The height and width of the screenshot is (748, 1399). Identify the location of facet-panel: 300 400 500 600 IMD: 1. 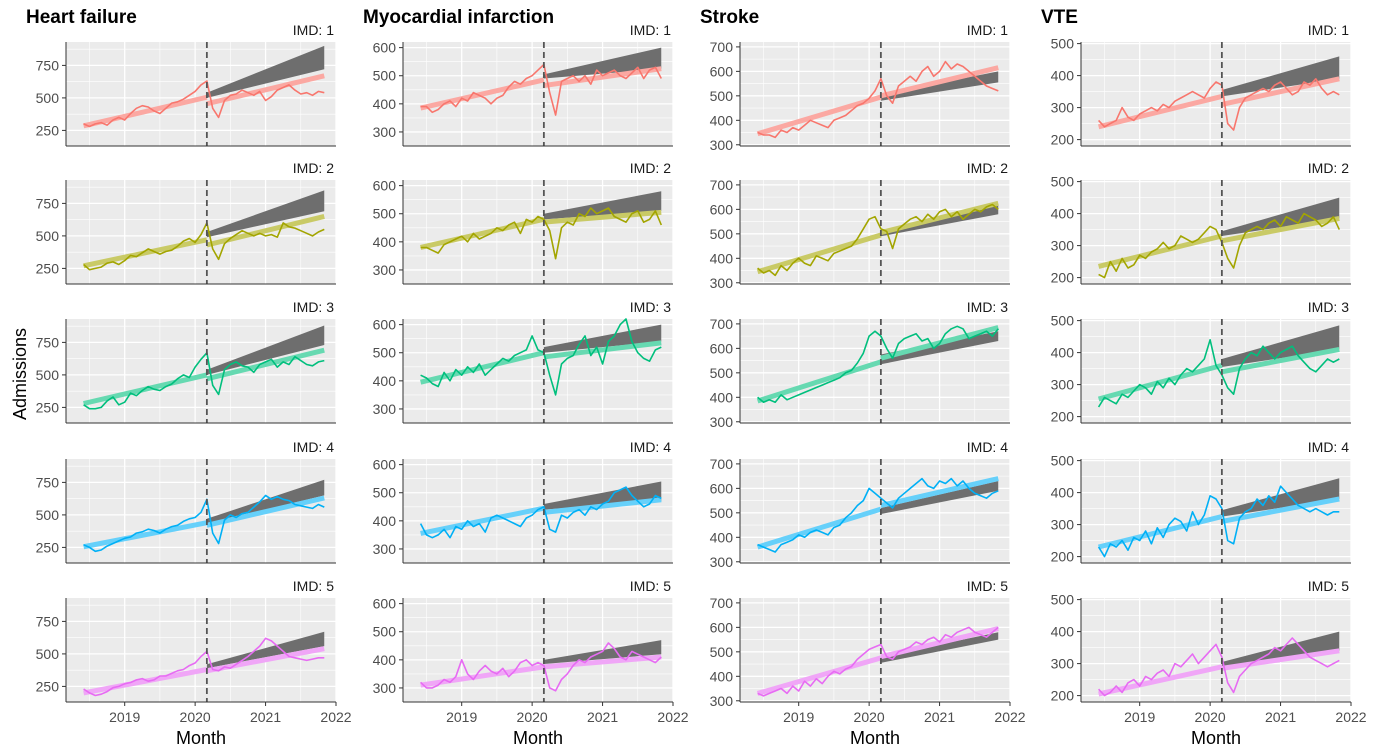
(523, 84).